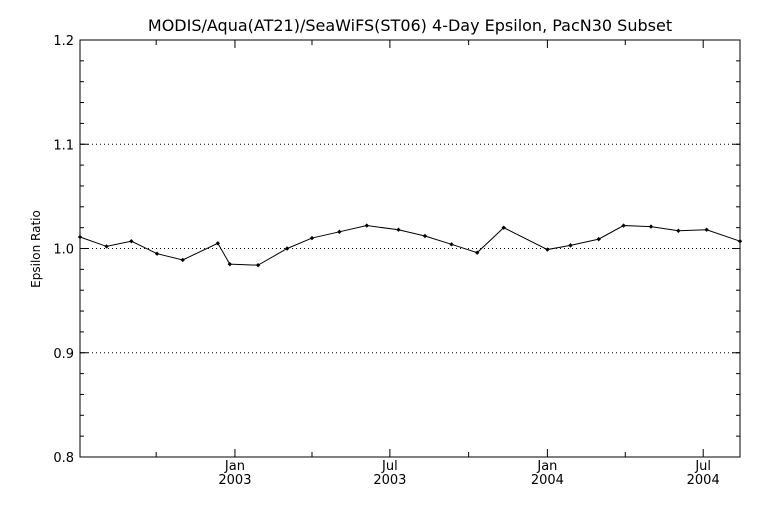 The image size is (768, 517). Describe the element at coordinates (36, 249) in the screenshot. I see `y-axis-label: Epsilon Ratio` at that location.